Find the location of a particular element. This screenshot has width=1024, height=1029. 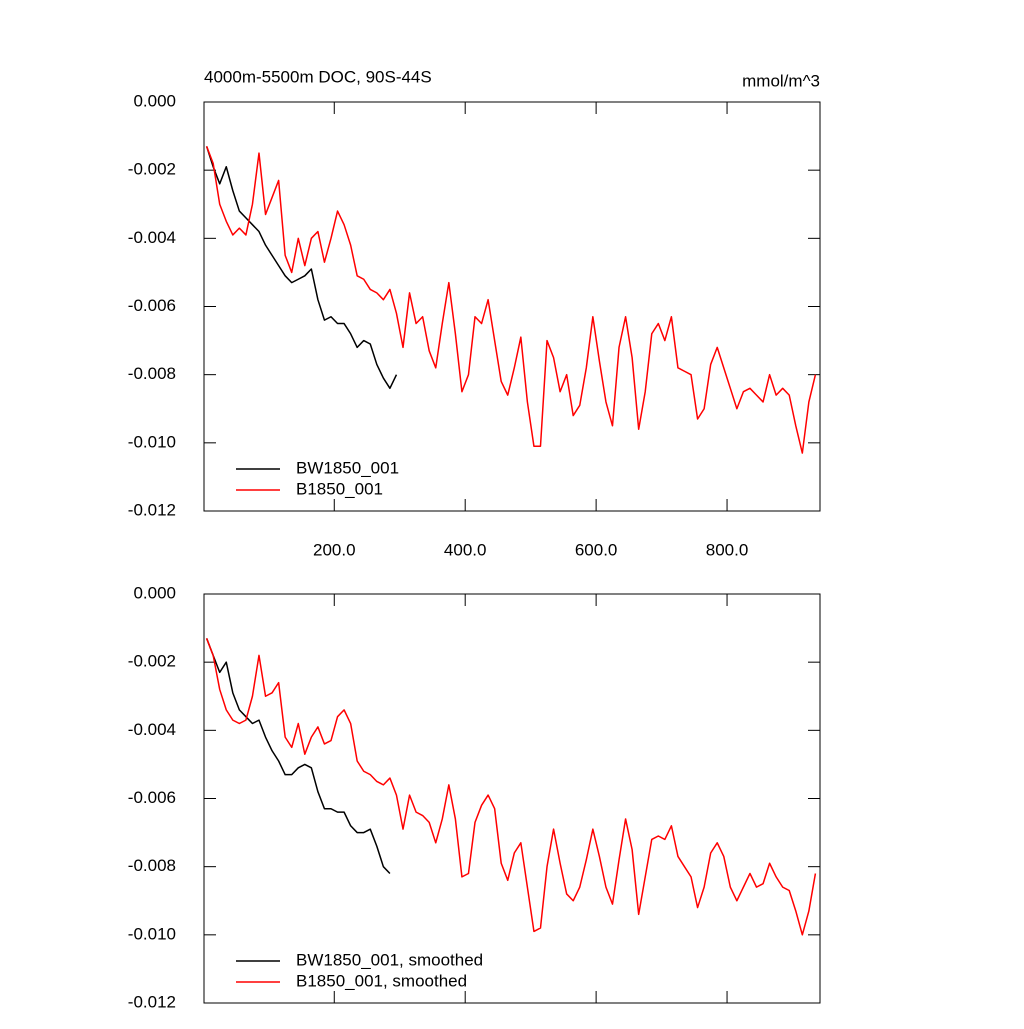

legend-label: BW1850_001, smoothed is located at coordinates (389, 959).